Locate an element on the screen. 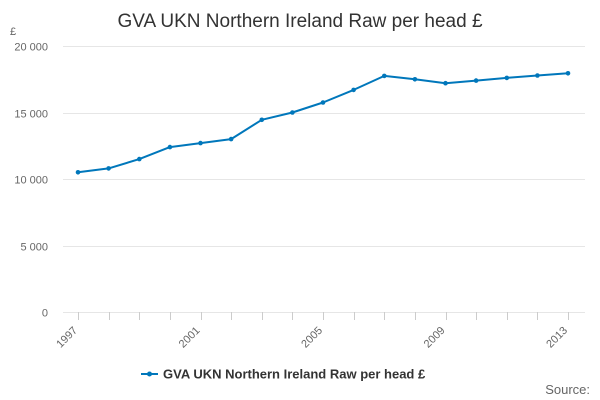 The height and width of the screenshot is (400, 600). y-tick-label: 10 000 is located at coordinates (31, 181).